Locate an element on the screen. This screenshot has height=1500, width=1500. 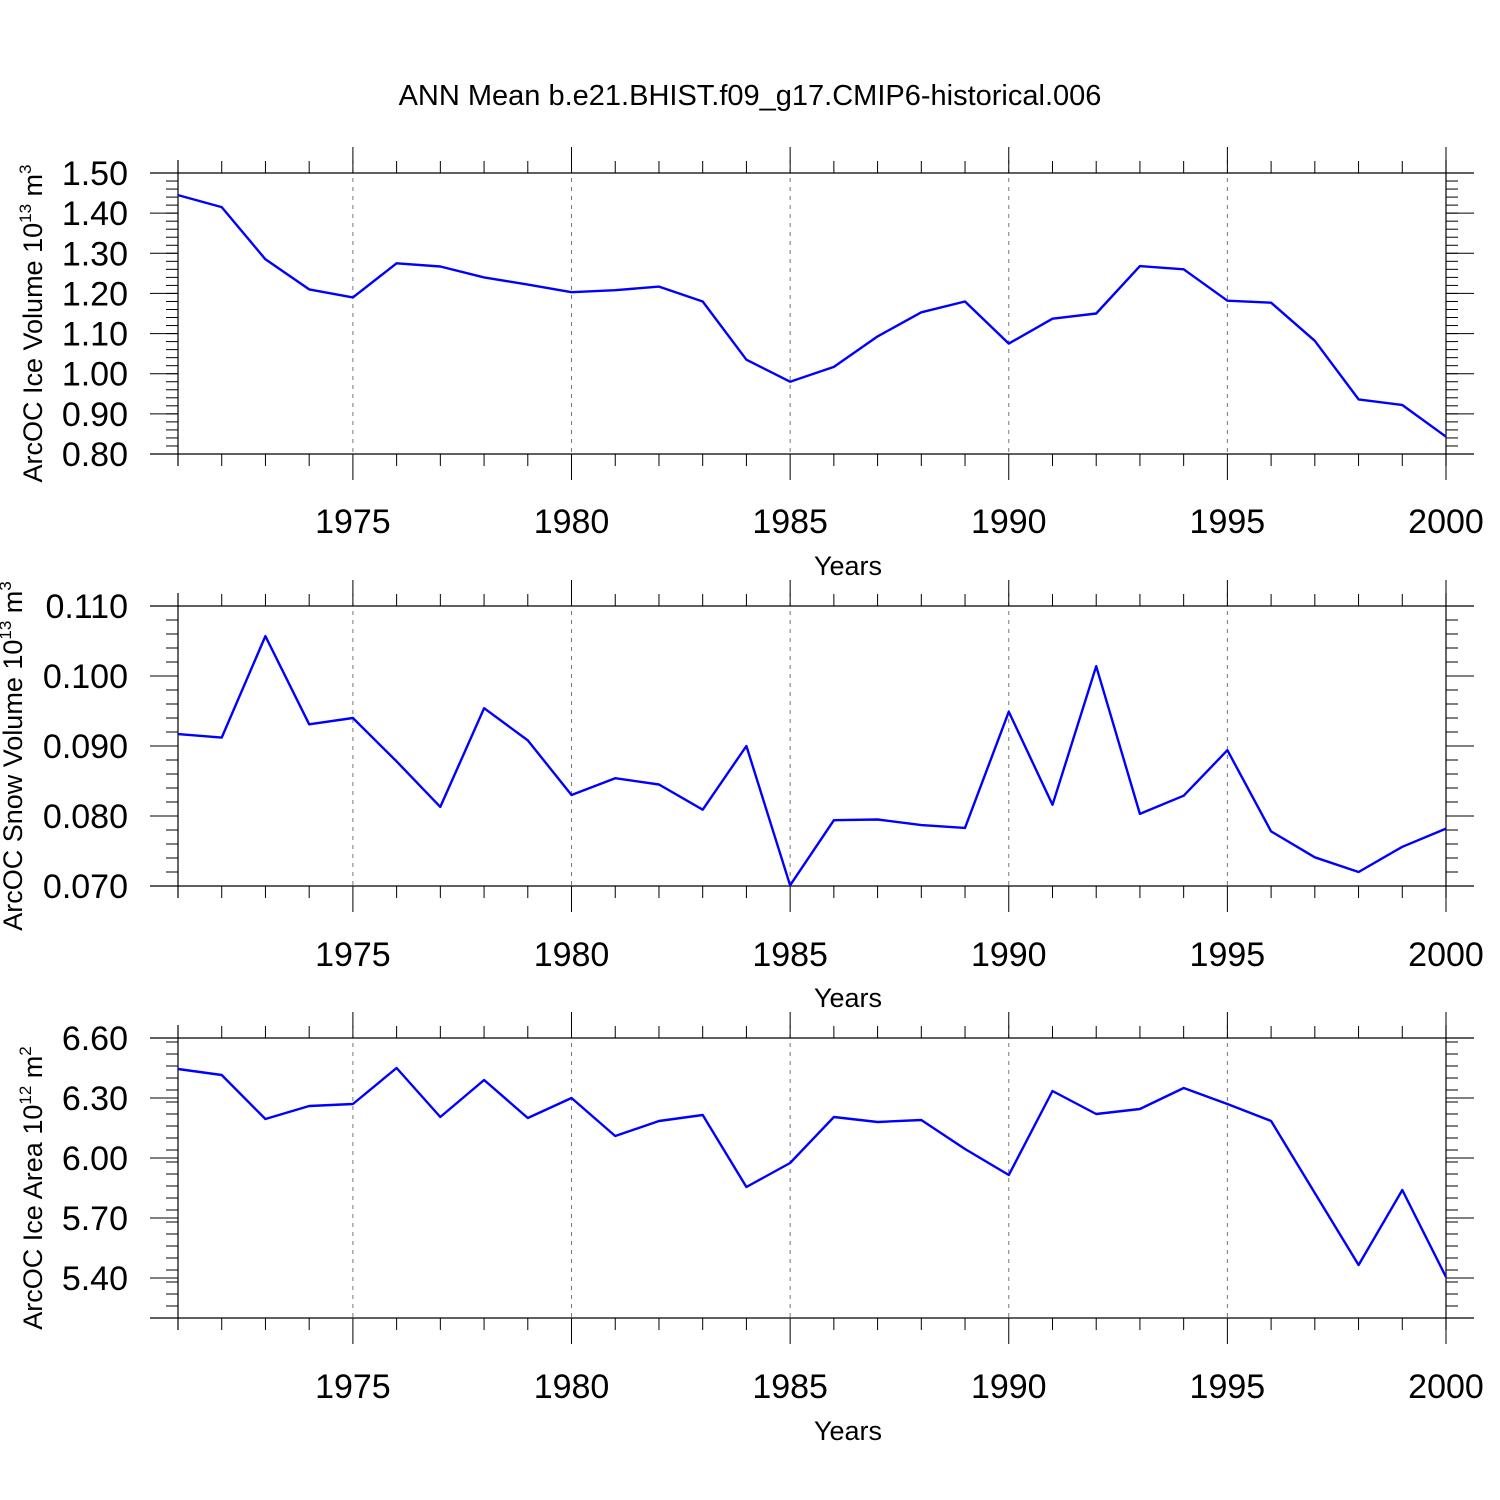
y-tick-label: 1.50 is located at coordinates (95, 174).